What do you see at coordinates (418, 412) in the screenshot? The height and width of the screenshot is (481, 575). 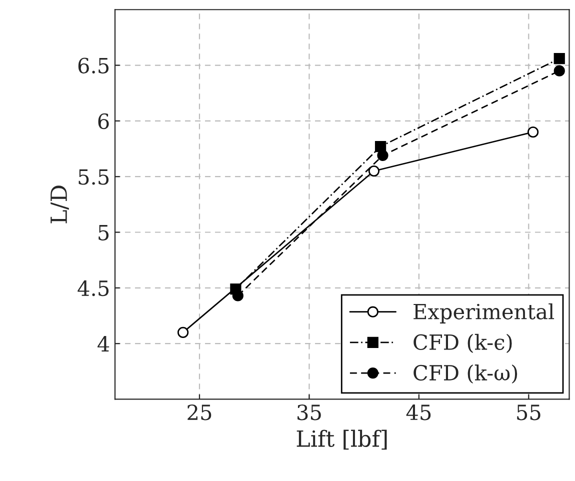 I see `x-tick-label: 45` at bounding box center [418, 412].